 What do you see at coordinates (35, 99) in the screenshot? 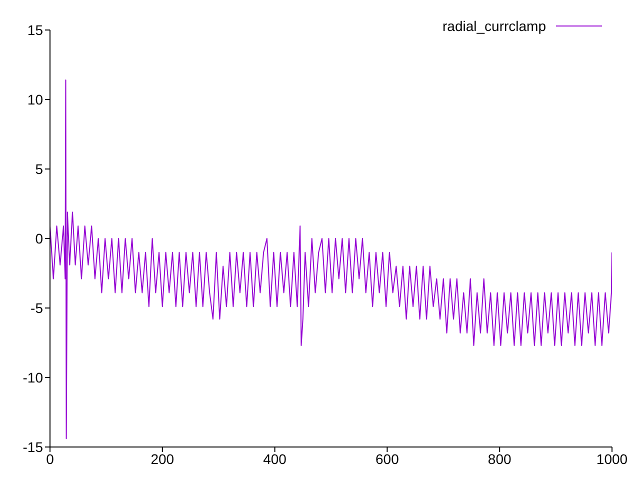
I see `y-tick-label: 10` at bounding box center [35, 99].